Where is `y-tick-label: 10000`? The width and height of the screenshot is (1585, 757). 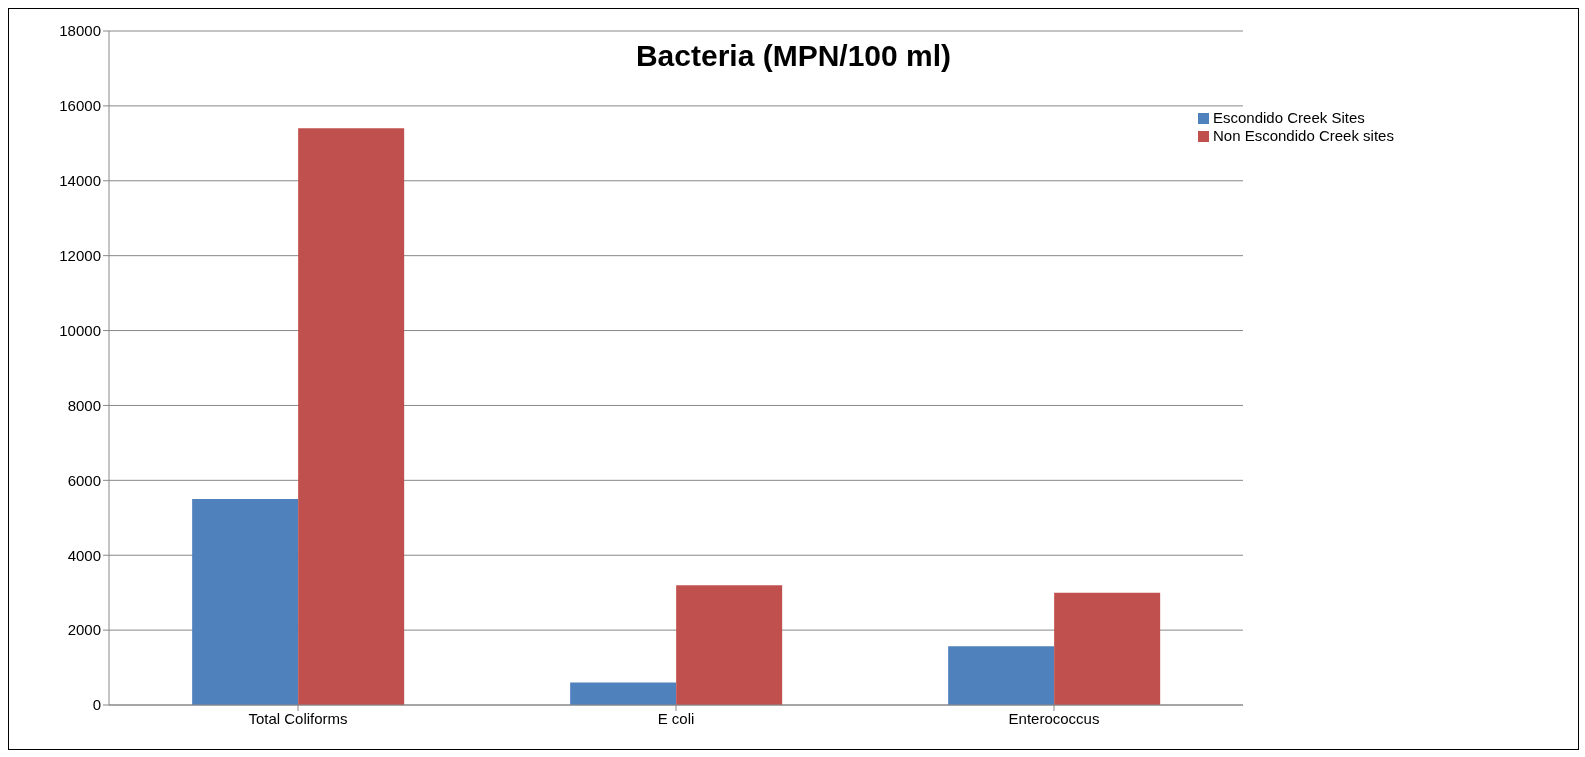
y-tick-label: 10000 is located at coordinates (80, 330).